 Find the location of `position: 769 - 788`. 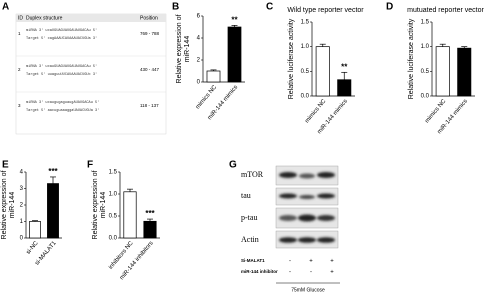

position: 769 - 788 is located at coordinates (150, 33).